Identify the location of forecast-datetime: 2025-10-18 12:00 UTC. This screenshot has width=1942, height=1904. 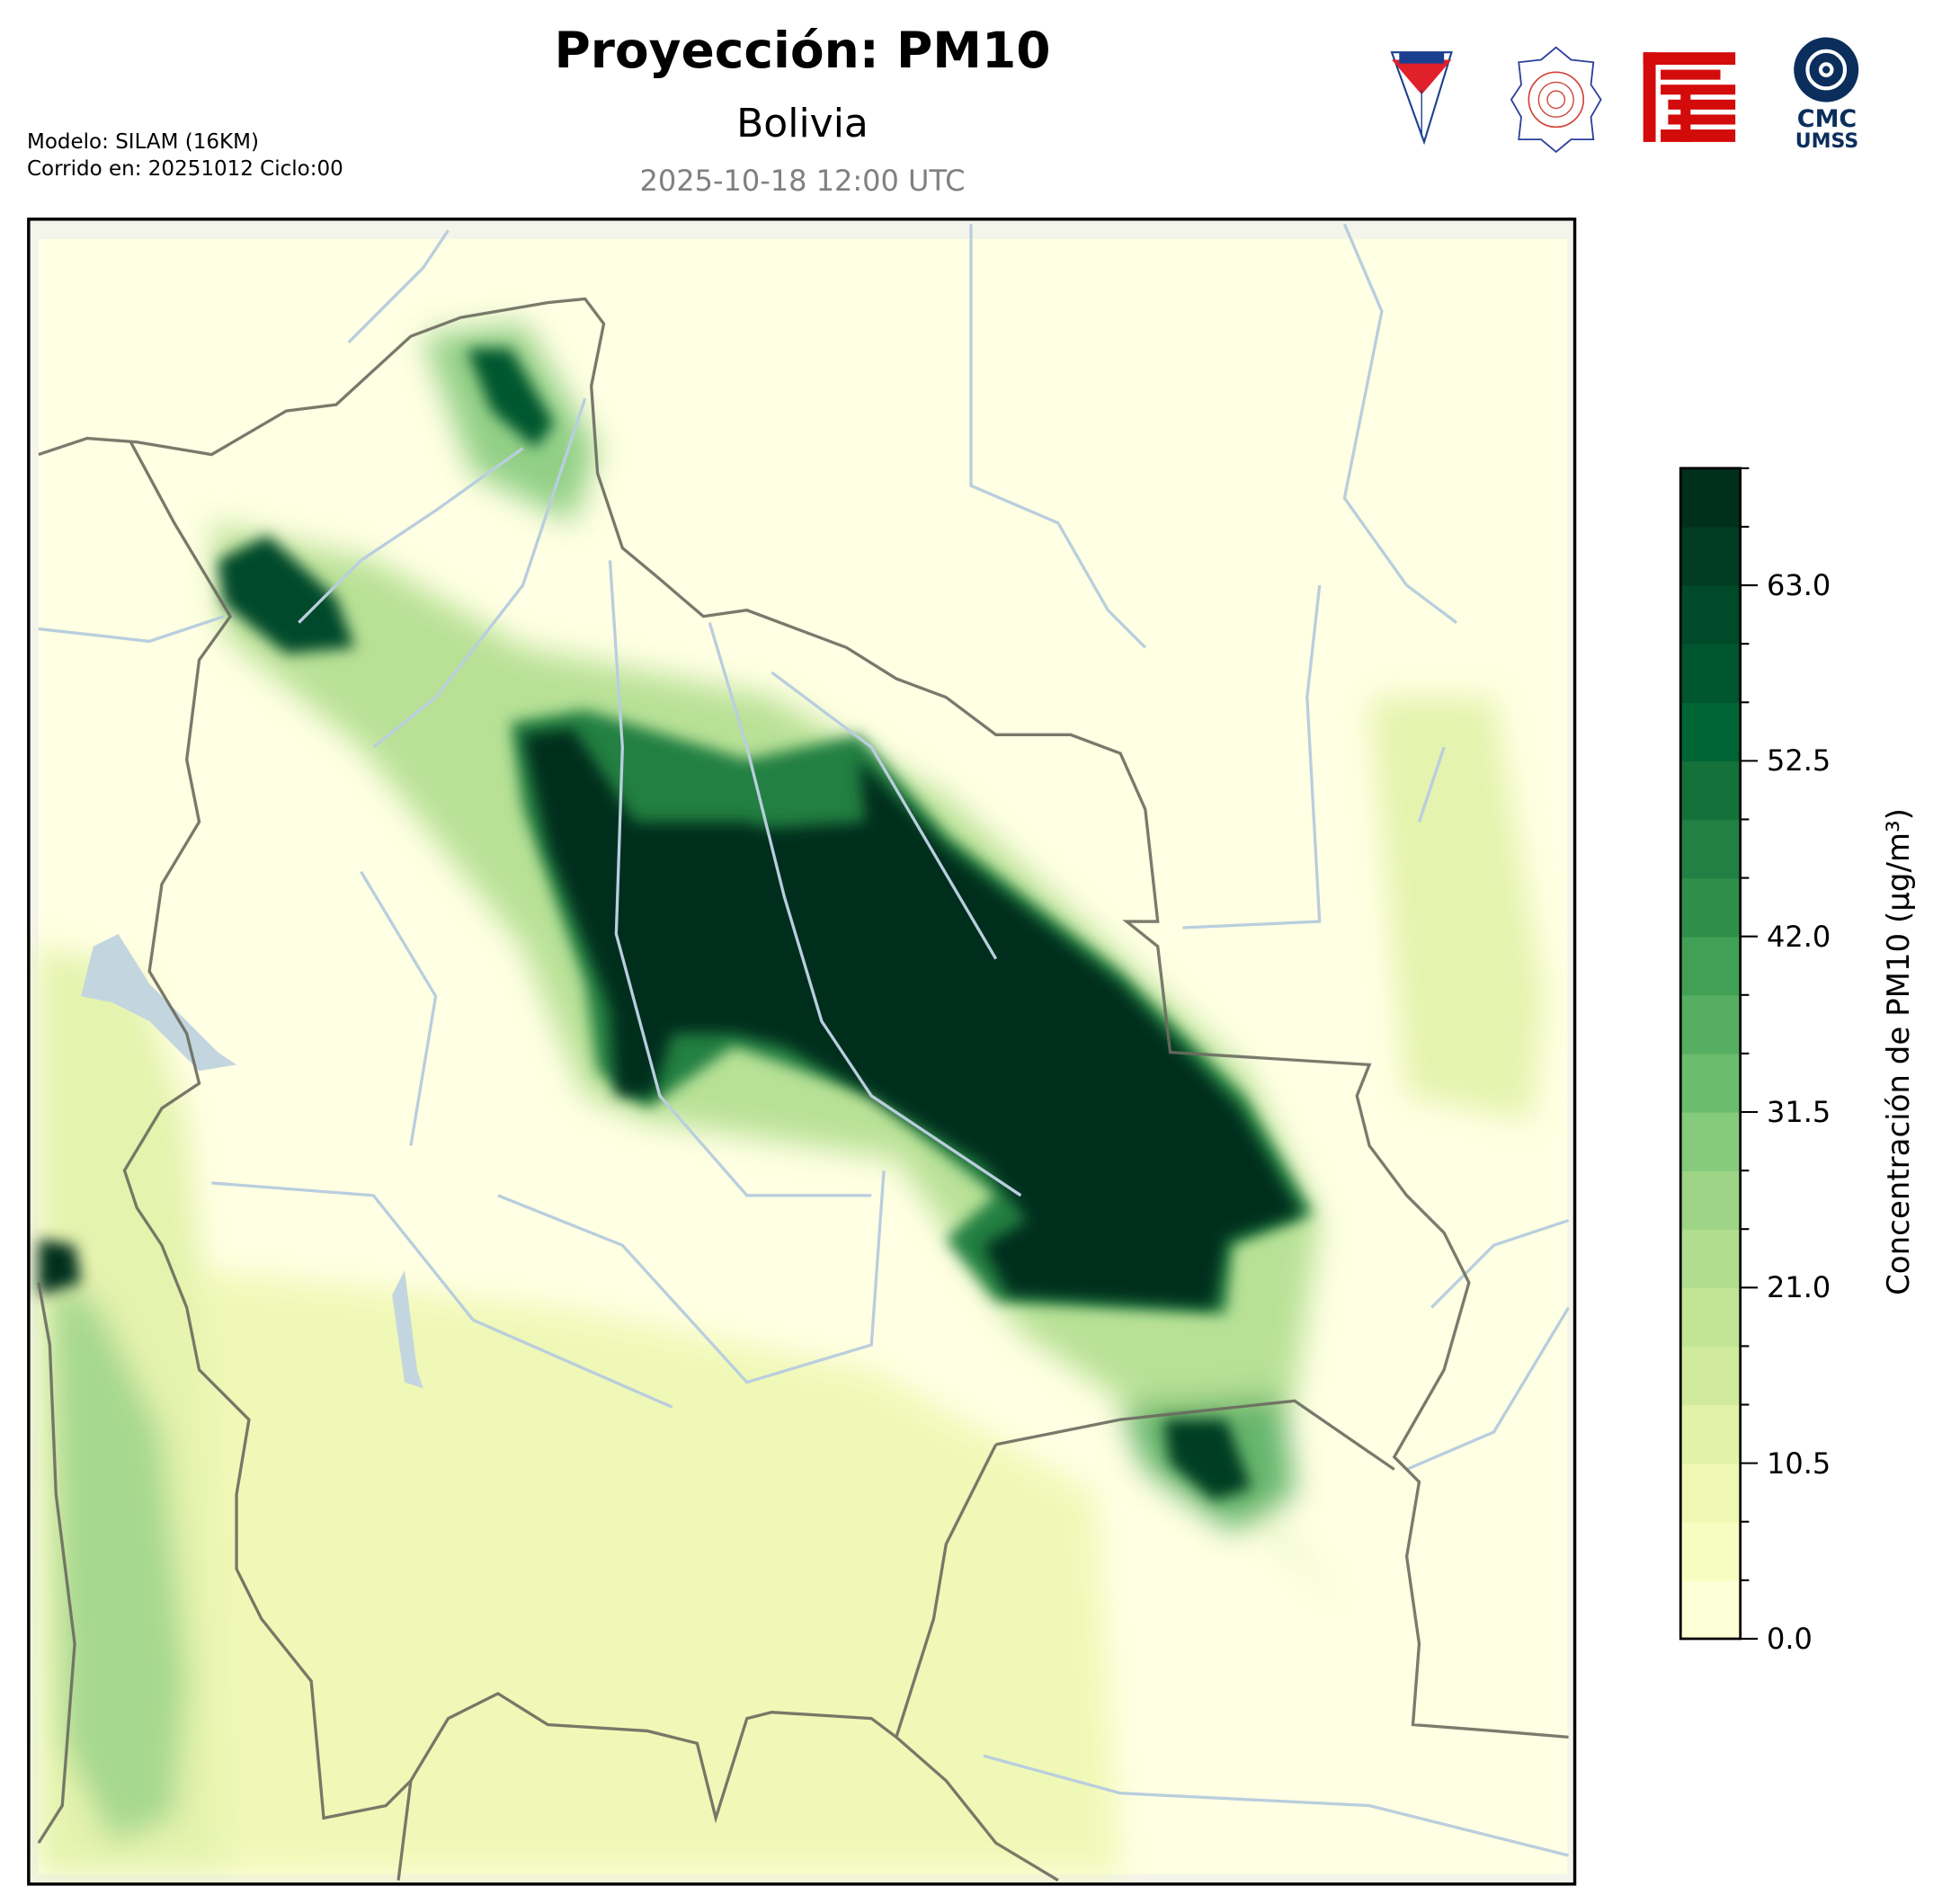
(802, 181).